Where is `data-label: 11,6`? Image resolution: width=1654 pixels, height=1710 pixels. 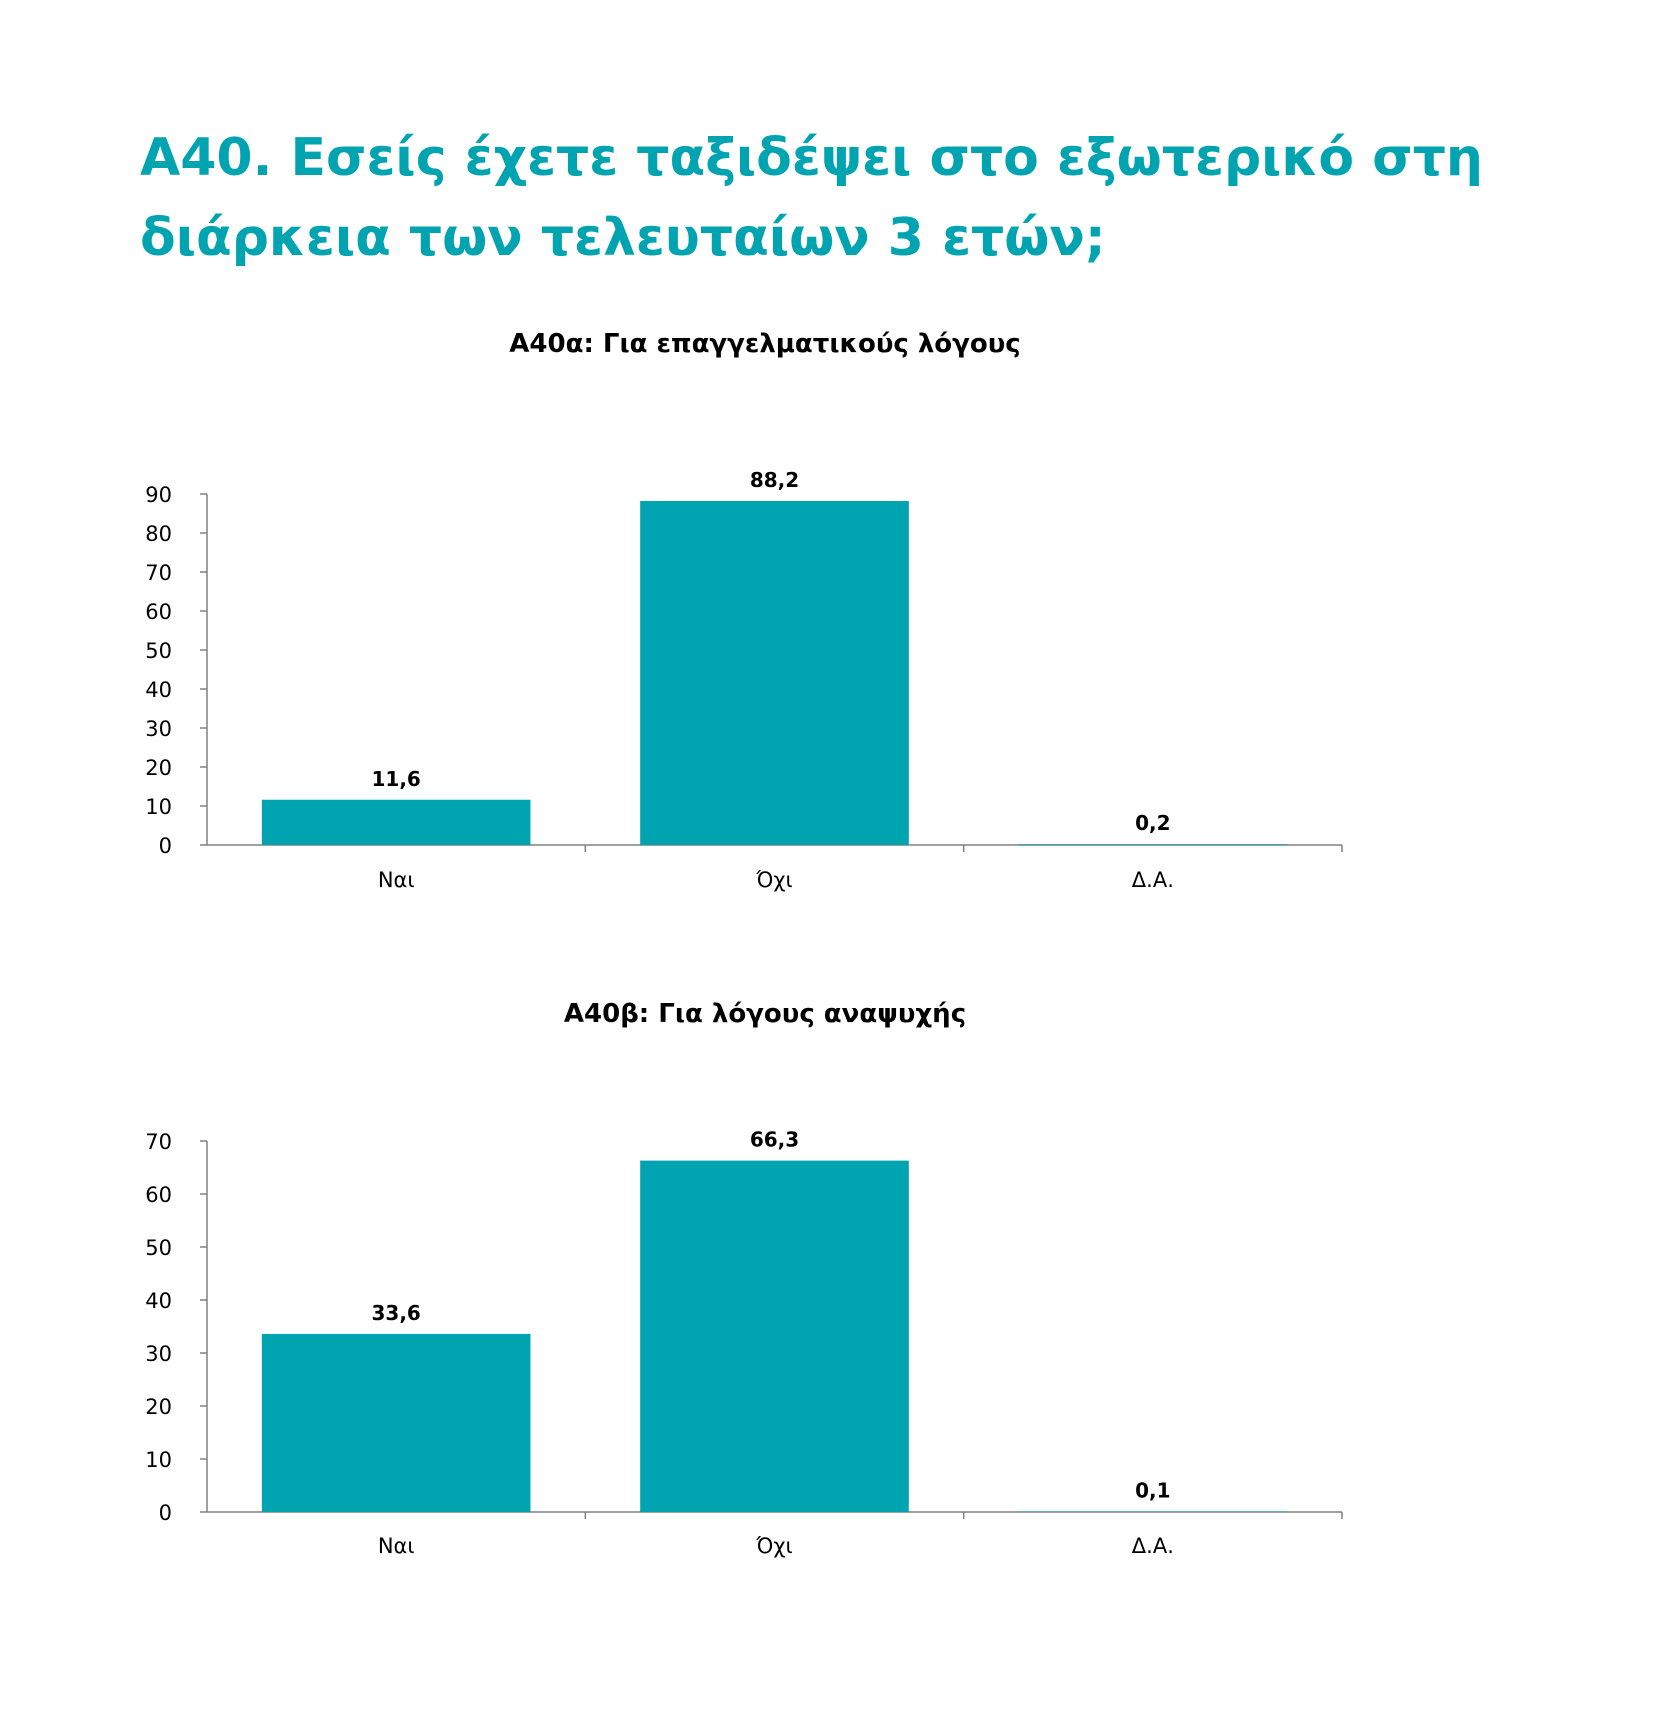 data-label: 11,6 is located at coordinates (395, 779).